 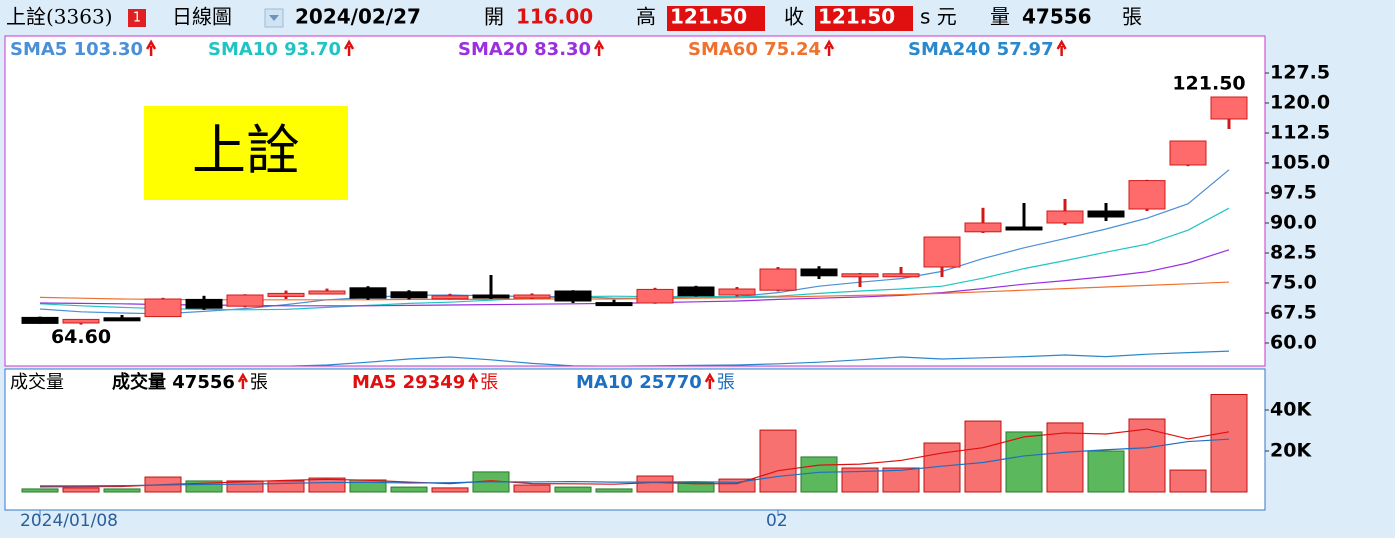 What do you see at coordinates (1293, 343) in the screenshot?
I see `y-tick-label: 60.0` at bounding box center [1293, 343].